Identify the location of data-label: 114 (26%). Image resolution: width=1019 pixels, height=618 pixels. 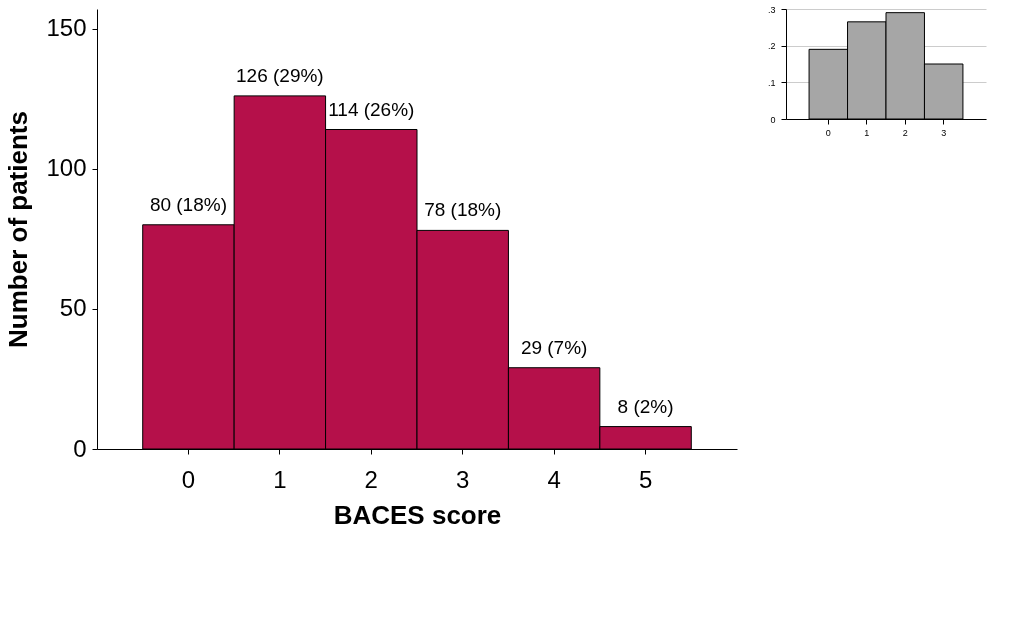
(371, 109).